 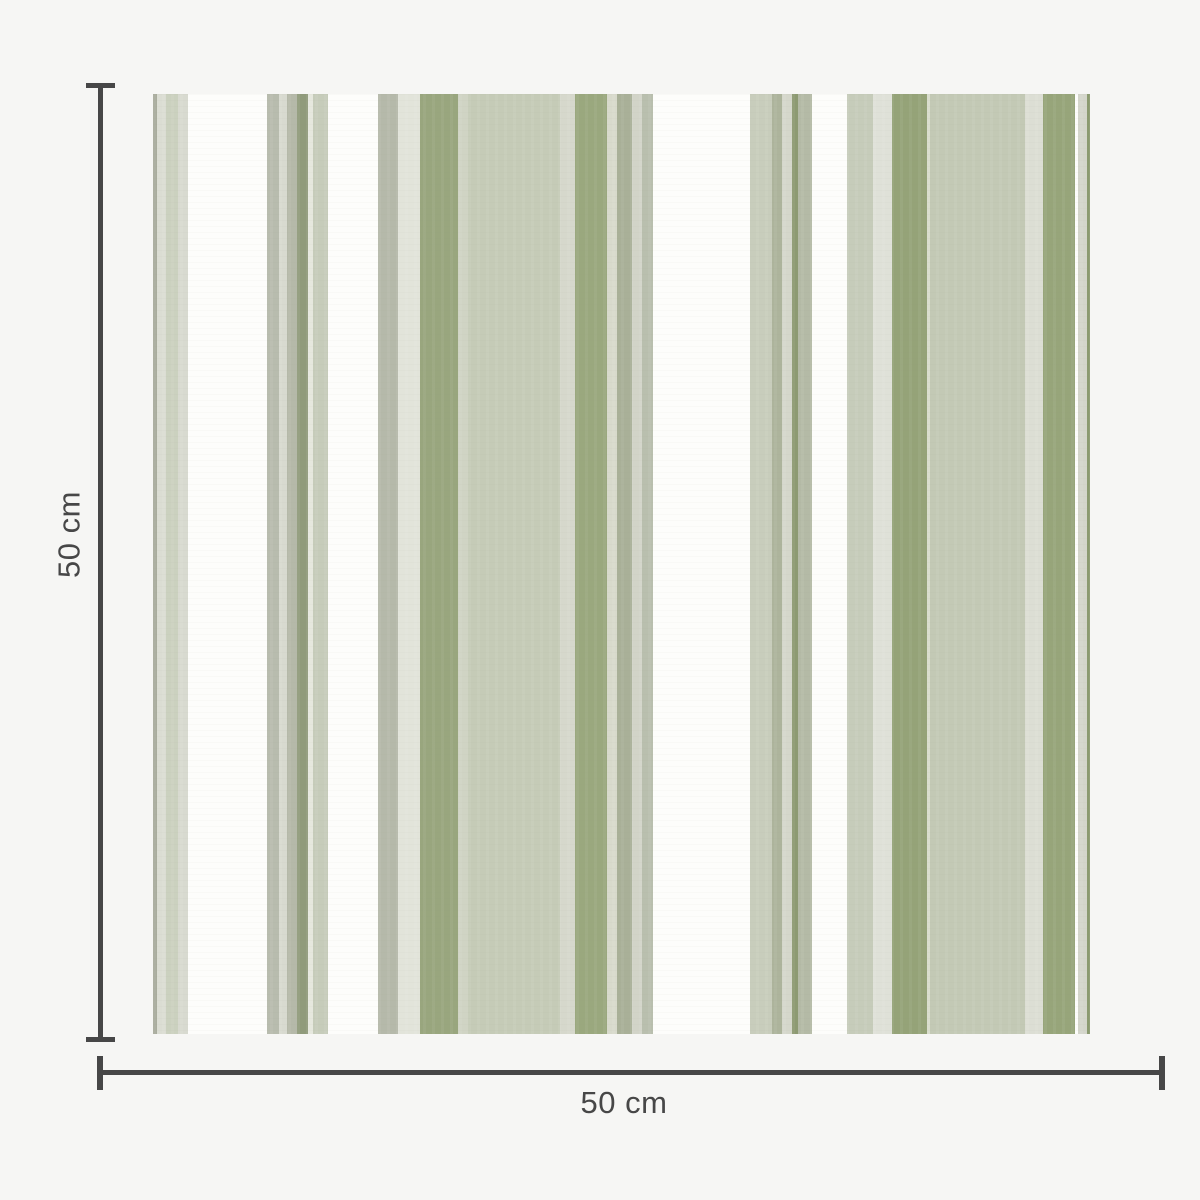 I want to click on vertical-dimension-line, so click(x=100, y=562).